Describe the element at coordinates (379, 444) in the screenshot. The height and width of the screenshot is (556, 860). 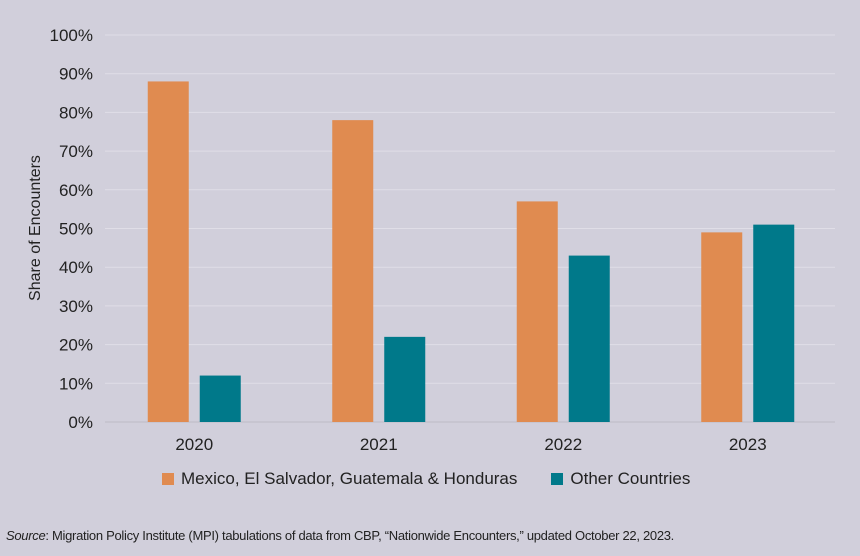
I see `x-tick-label: 2021` at that location.